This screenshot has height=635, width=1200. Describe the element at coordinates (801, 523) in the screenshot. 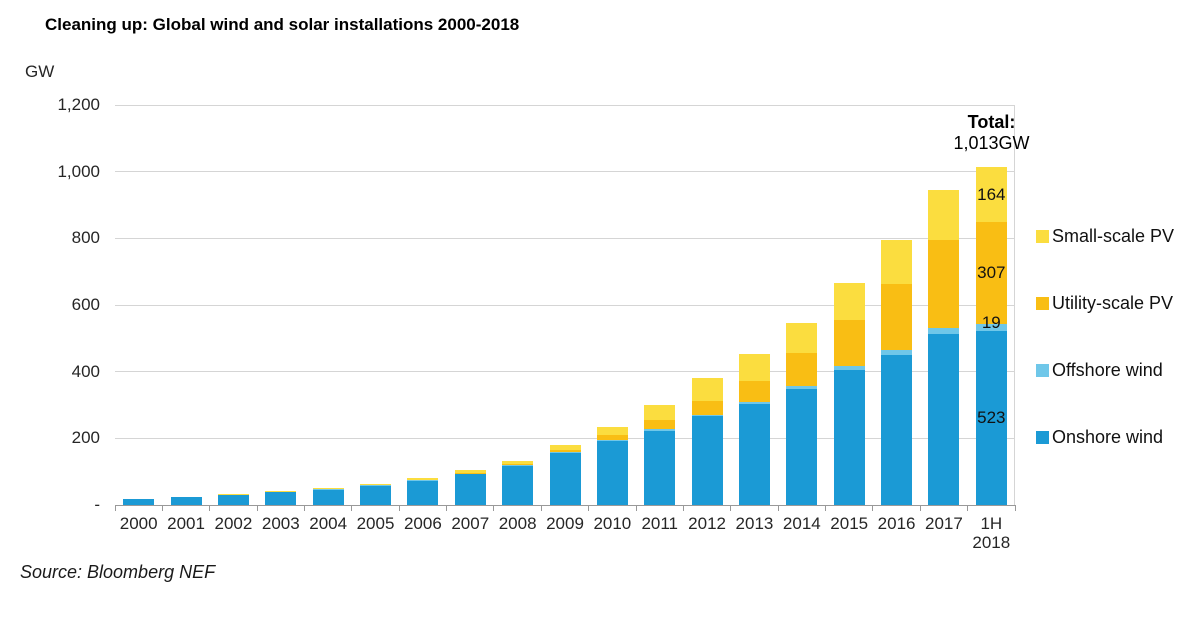

I see `x-axis-label-2014: 2014` at that location.